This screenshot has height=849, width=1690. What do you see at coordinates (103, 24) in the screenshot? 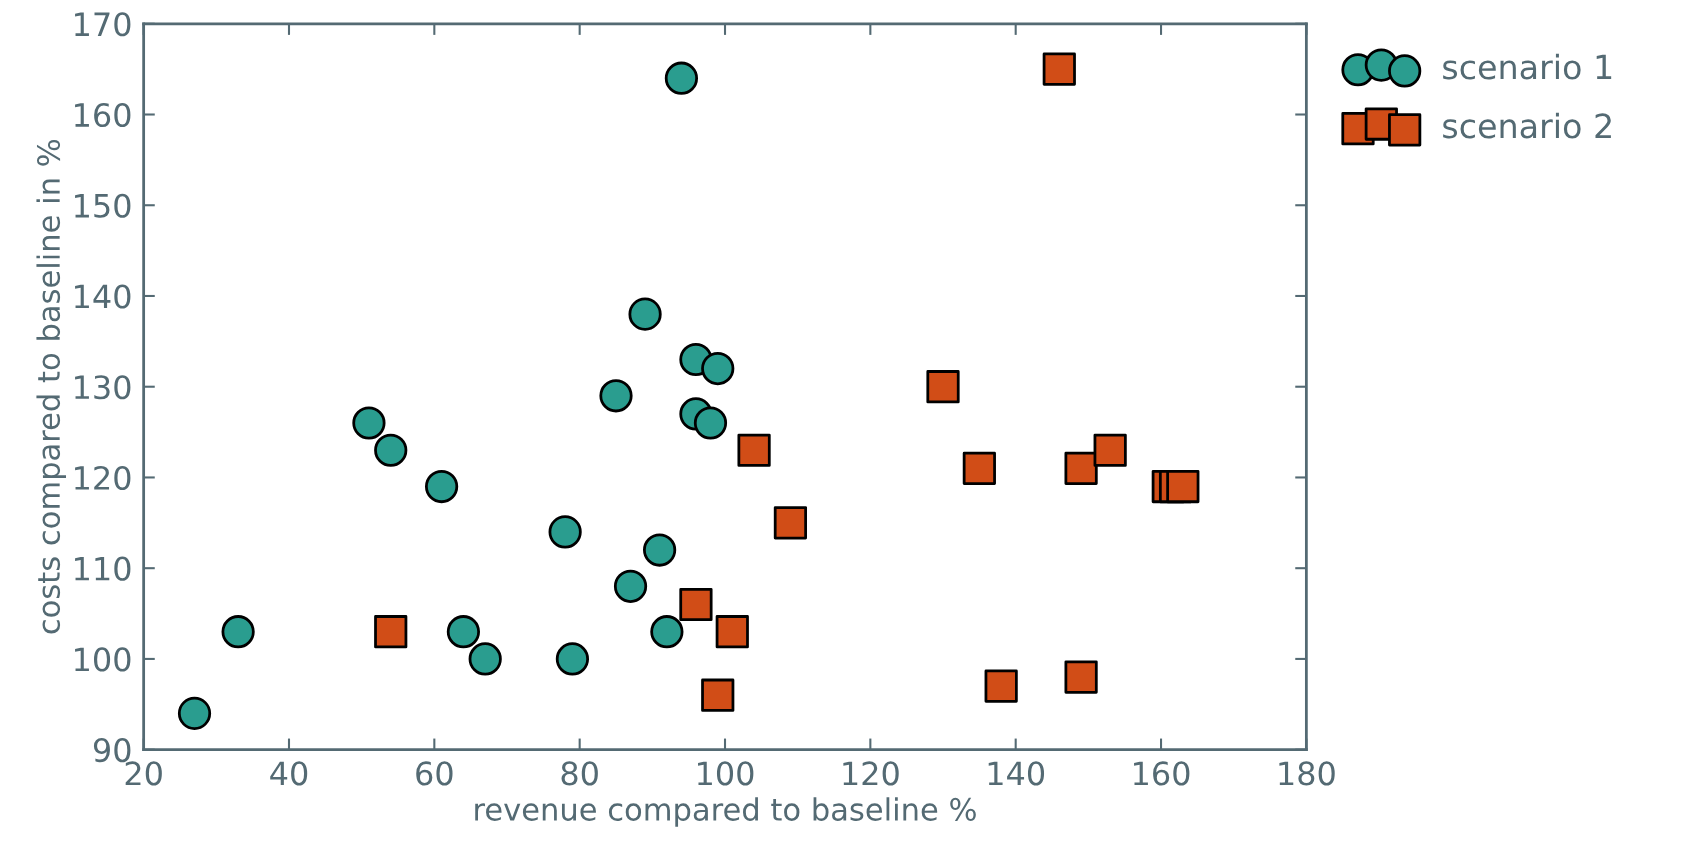
I see `y-tick-label: 170` at bounding box center [103, 24].